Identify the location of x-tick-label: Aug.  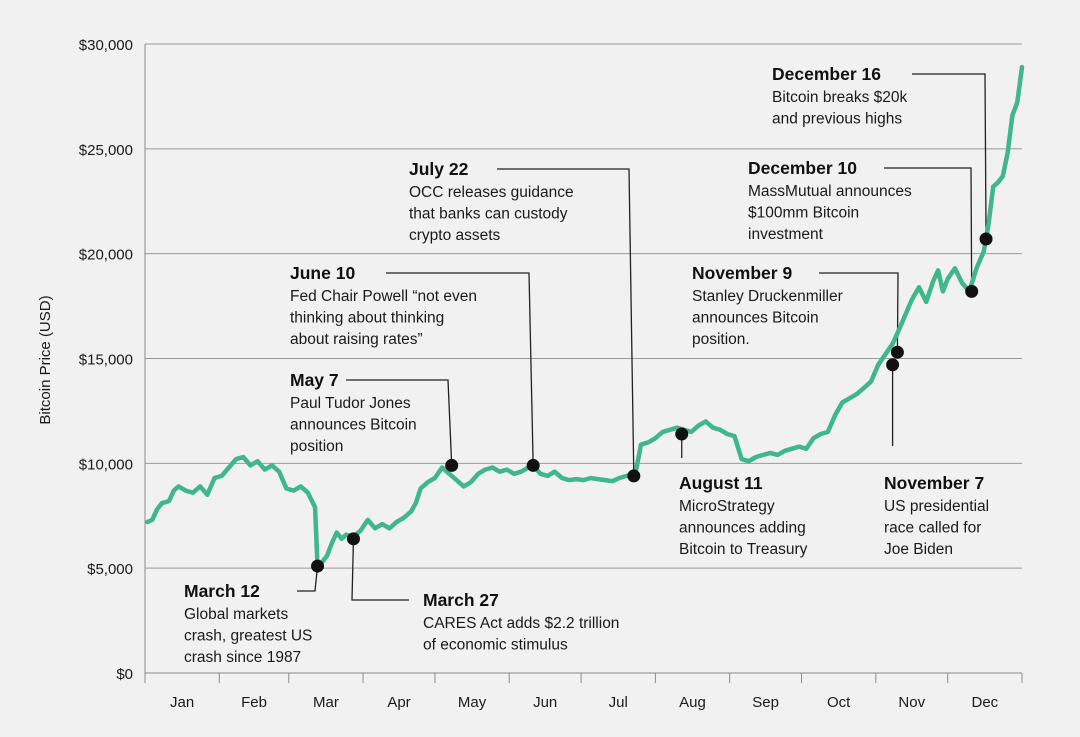
(692, 702).